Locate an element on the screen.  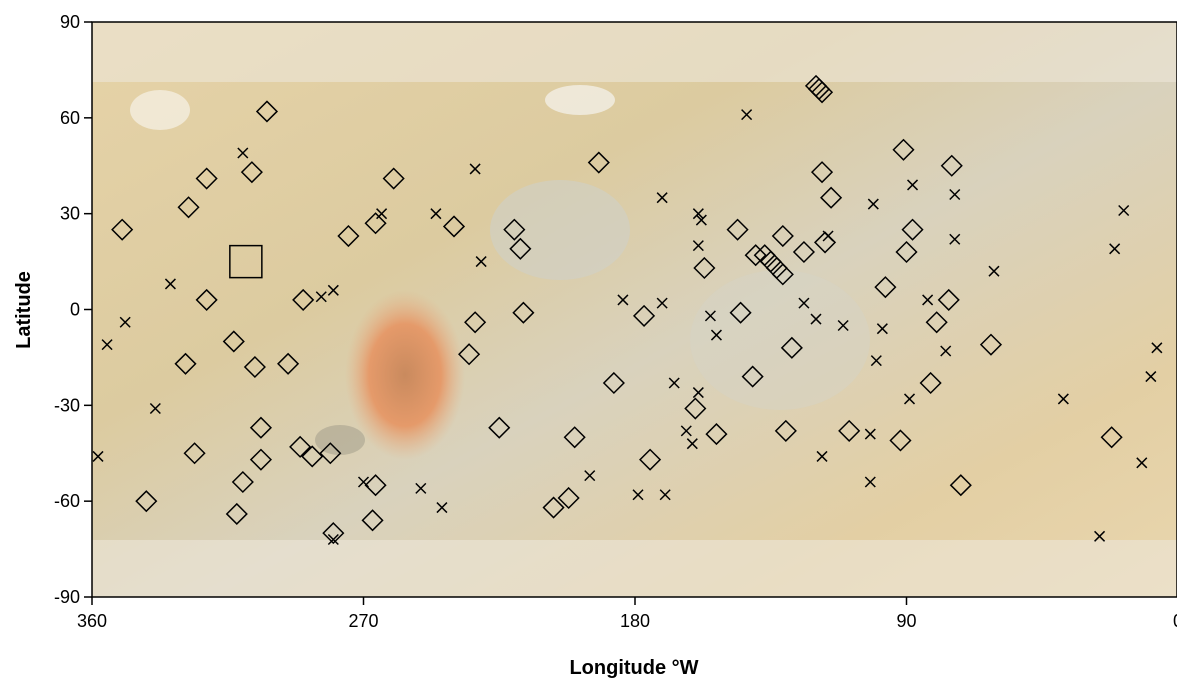
y-tick-label: 30 is located at coordinates (70, 214).